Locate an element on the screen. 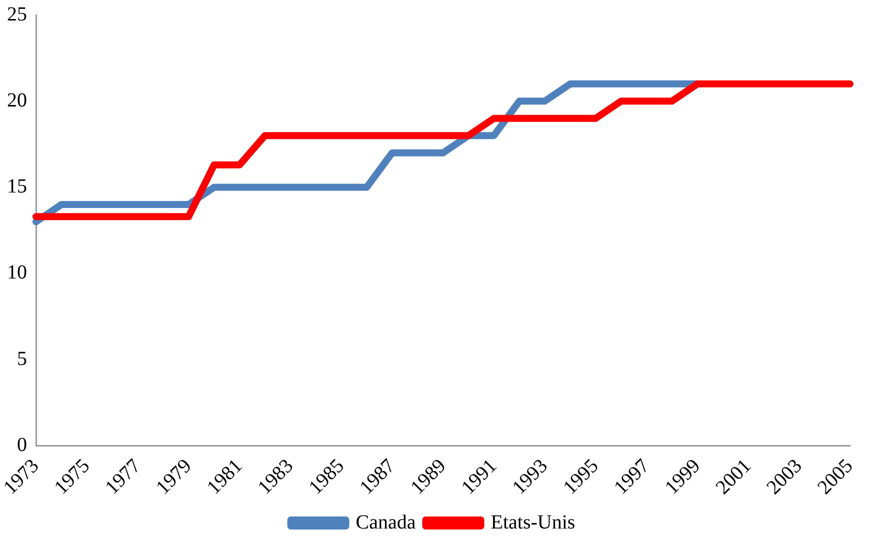 The width and height of the screenshot is (870, 543). x-tick-label: 1991 is located at coordinates (479, 476).